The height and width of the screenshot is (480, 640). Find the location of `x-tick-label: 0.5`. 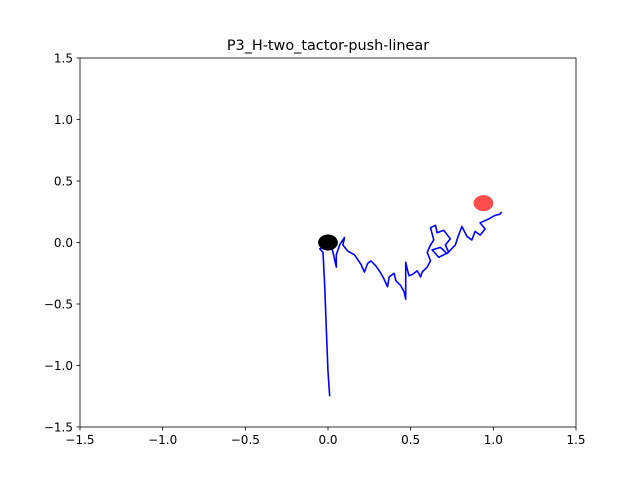

x-tick-label: 0.5 is located at coordinates (410, 440).